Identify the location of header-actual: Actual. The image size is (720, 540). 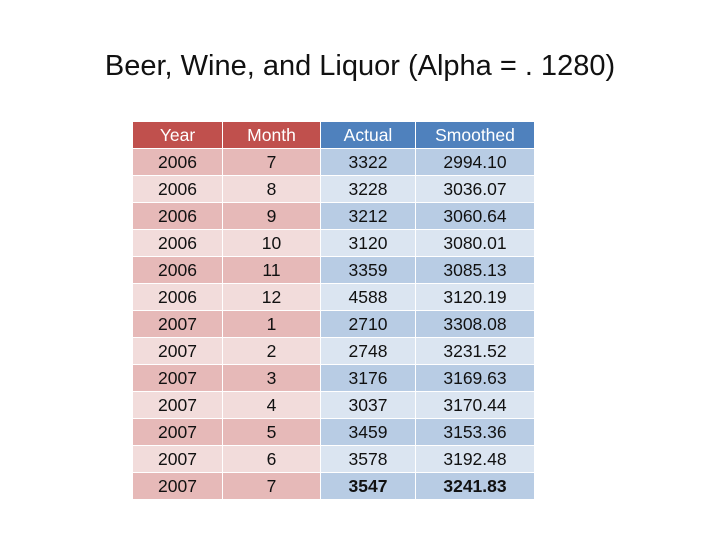
(368, 135).